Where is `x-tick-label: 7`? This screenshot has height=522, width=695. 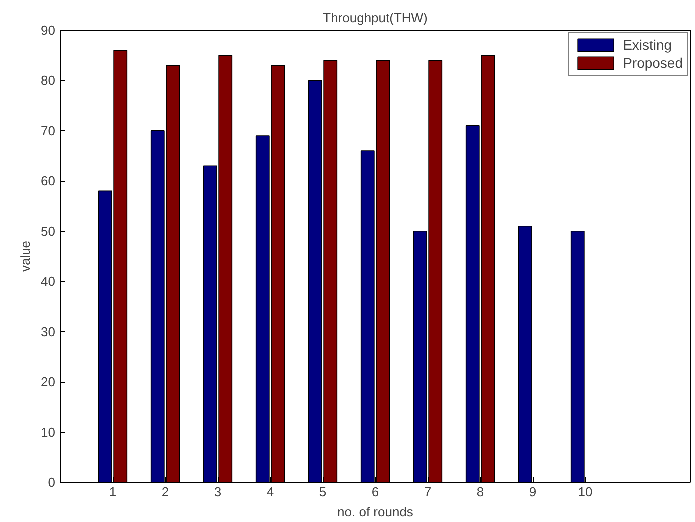
x-tick-label: 7 is located at coordinates (428, 492).